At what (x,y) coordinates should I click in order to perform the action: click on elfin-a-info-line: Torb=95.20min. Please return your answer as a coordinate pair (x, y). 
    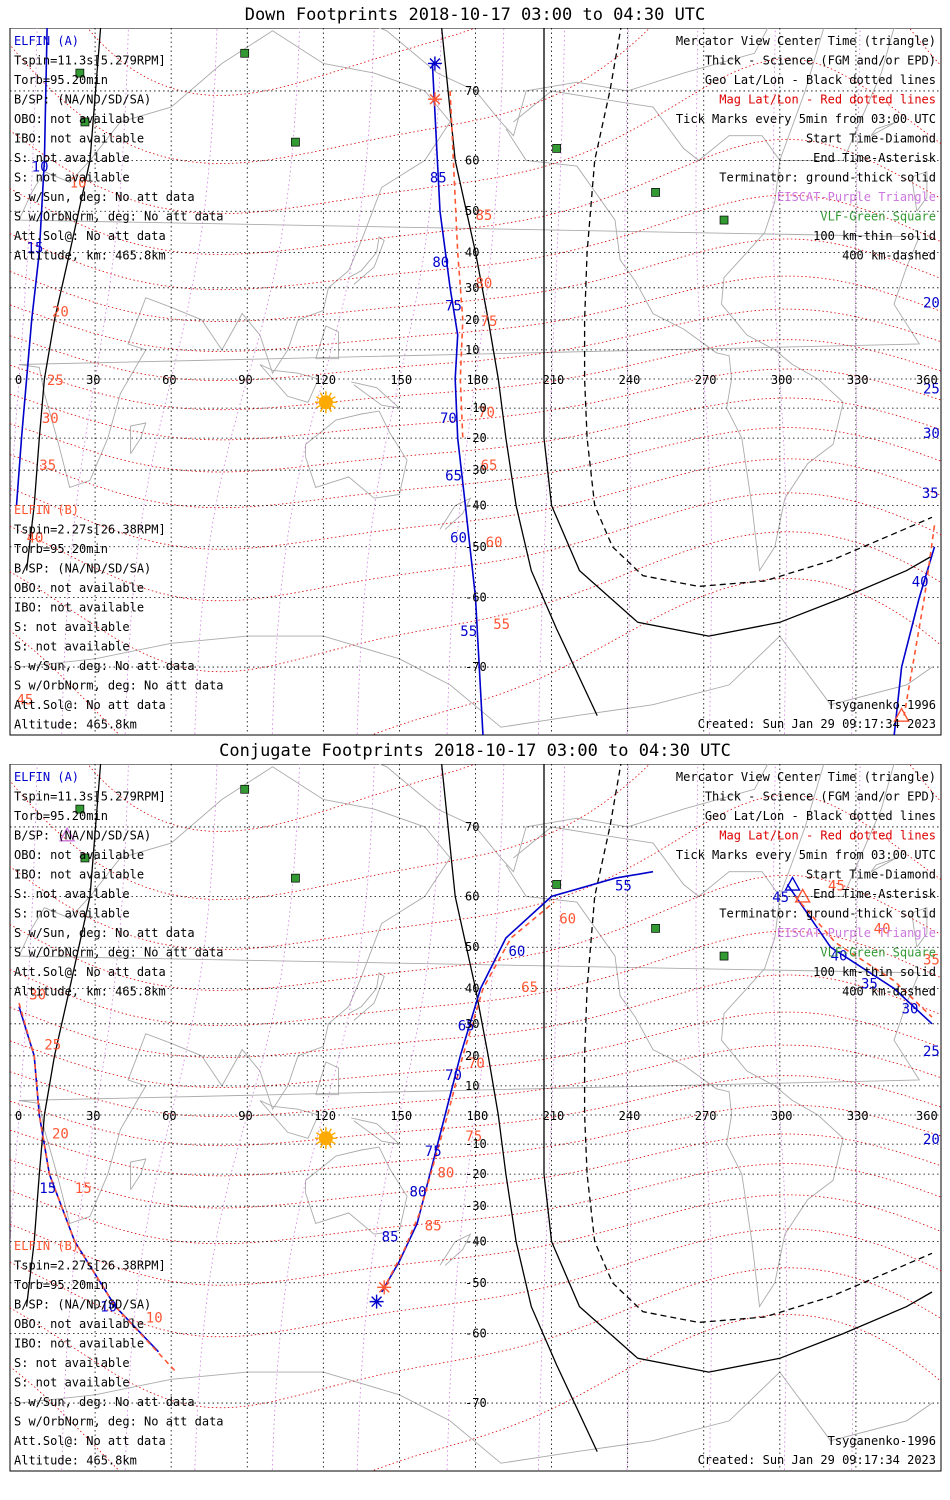
    Looking at the image, I should click on (61, 816).